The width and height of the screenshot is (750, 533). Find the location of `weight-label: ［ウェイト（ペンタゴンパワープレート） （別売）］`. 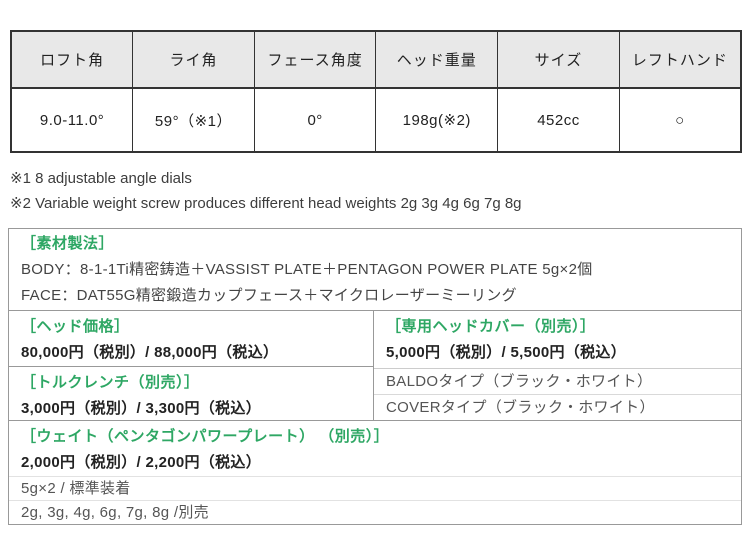

weight-label: ［ウェイト（ペンタゴンパワープレート） （別売）］ is located at coordinates (205, 436).